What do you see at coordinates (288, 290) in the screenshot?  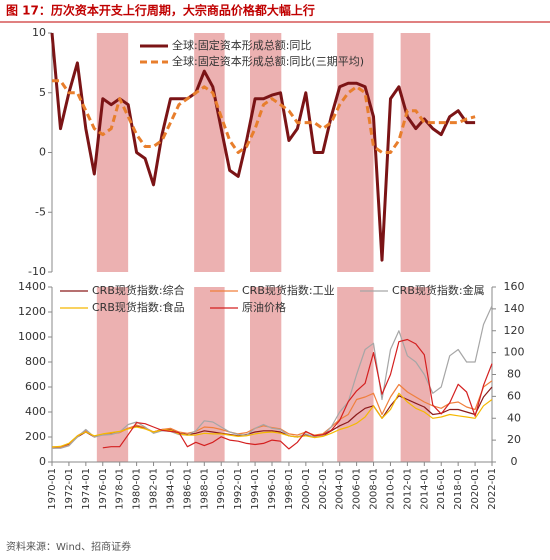 I see `legend-label: CRB现货指数:工业` at bounding box center [288, 290].